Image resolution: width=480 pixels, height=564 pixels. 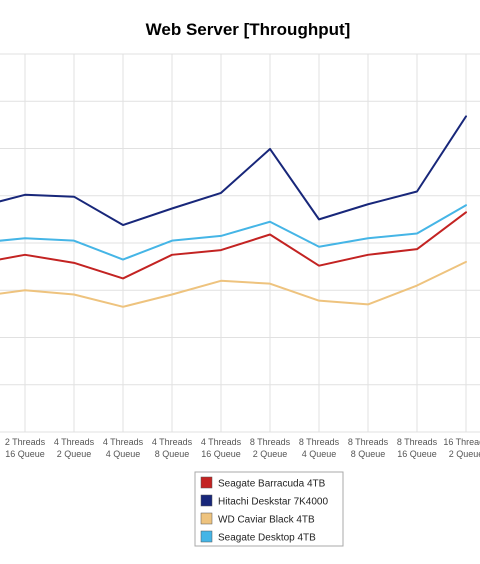 I want to click on legend-label: WD Caviar Black 4TB, so click(x=266, y=520).